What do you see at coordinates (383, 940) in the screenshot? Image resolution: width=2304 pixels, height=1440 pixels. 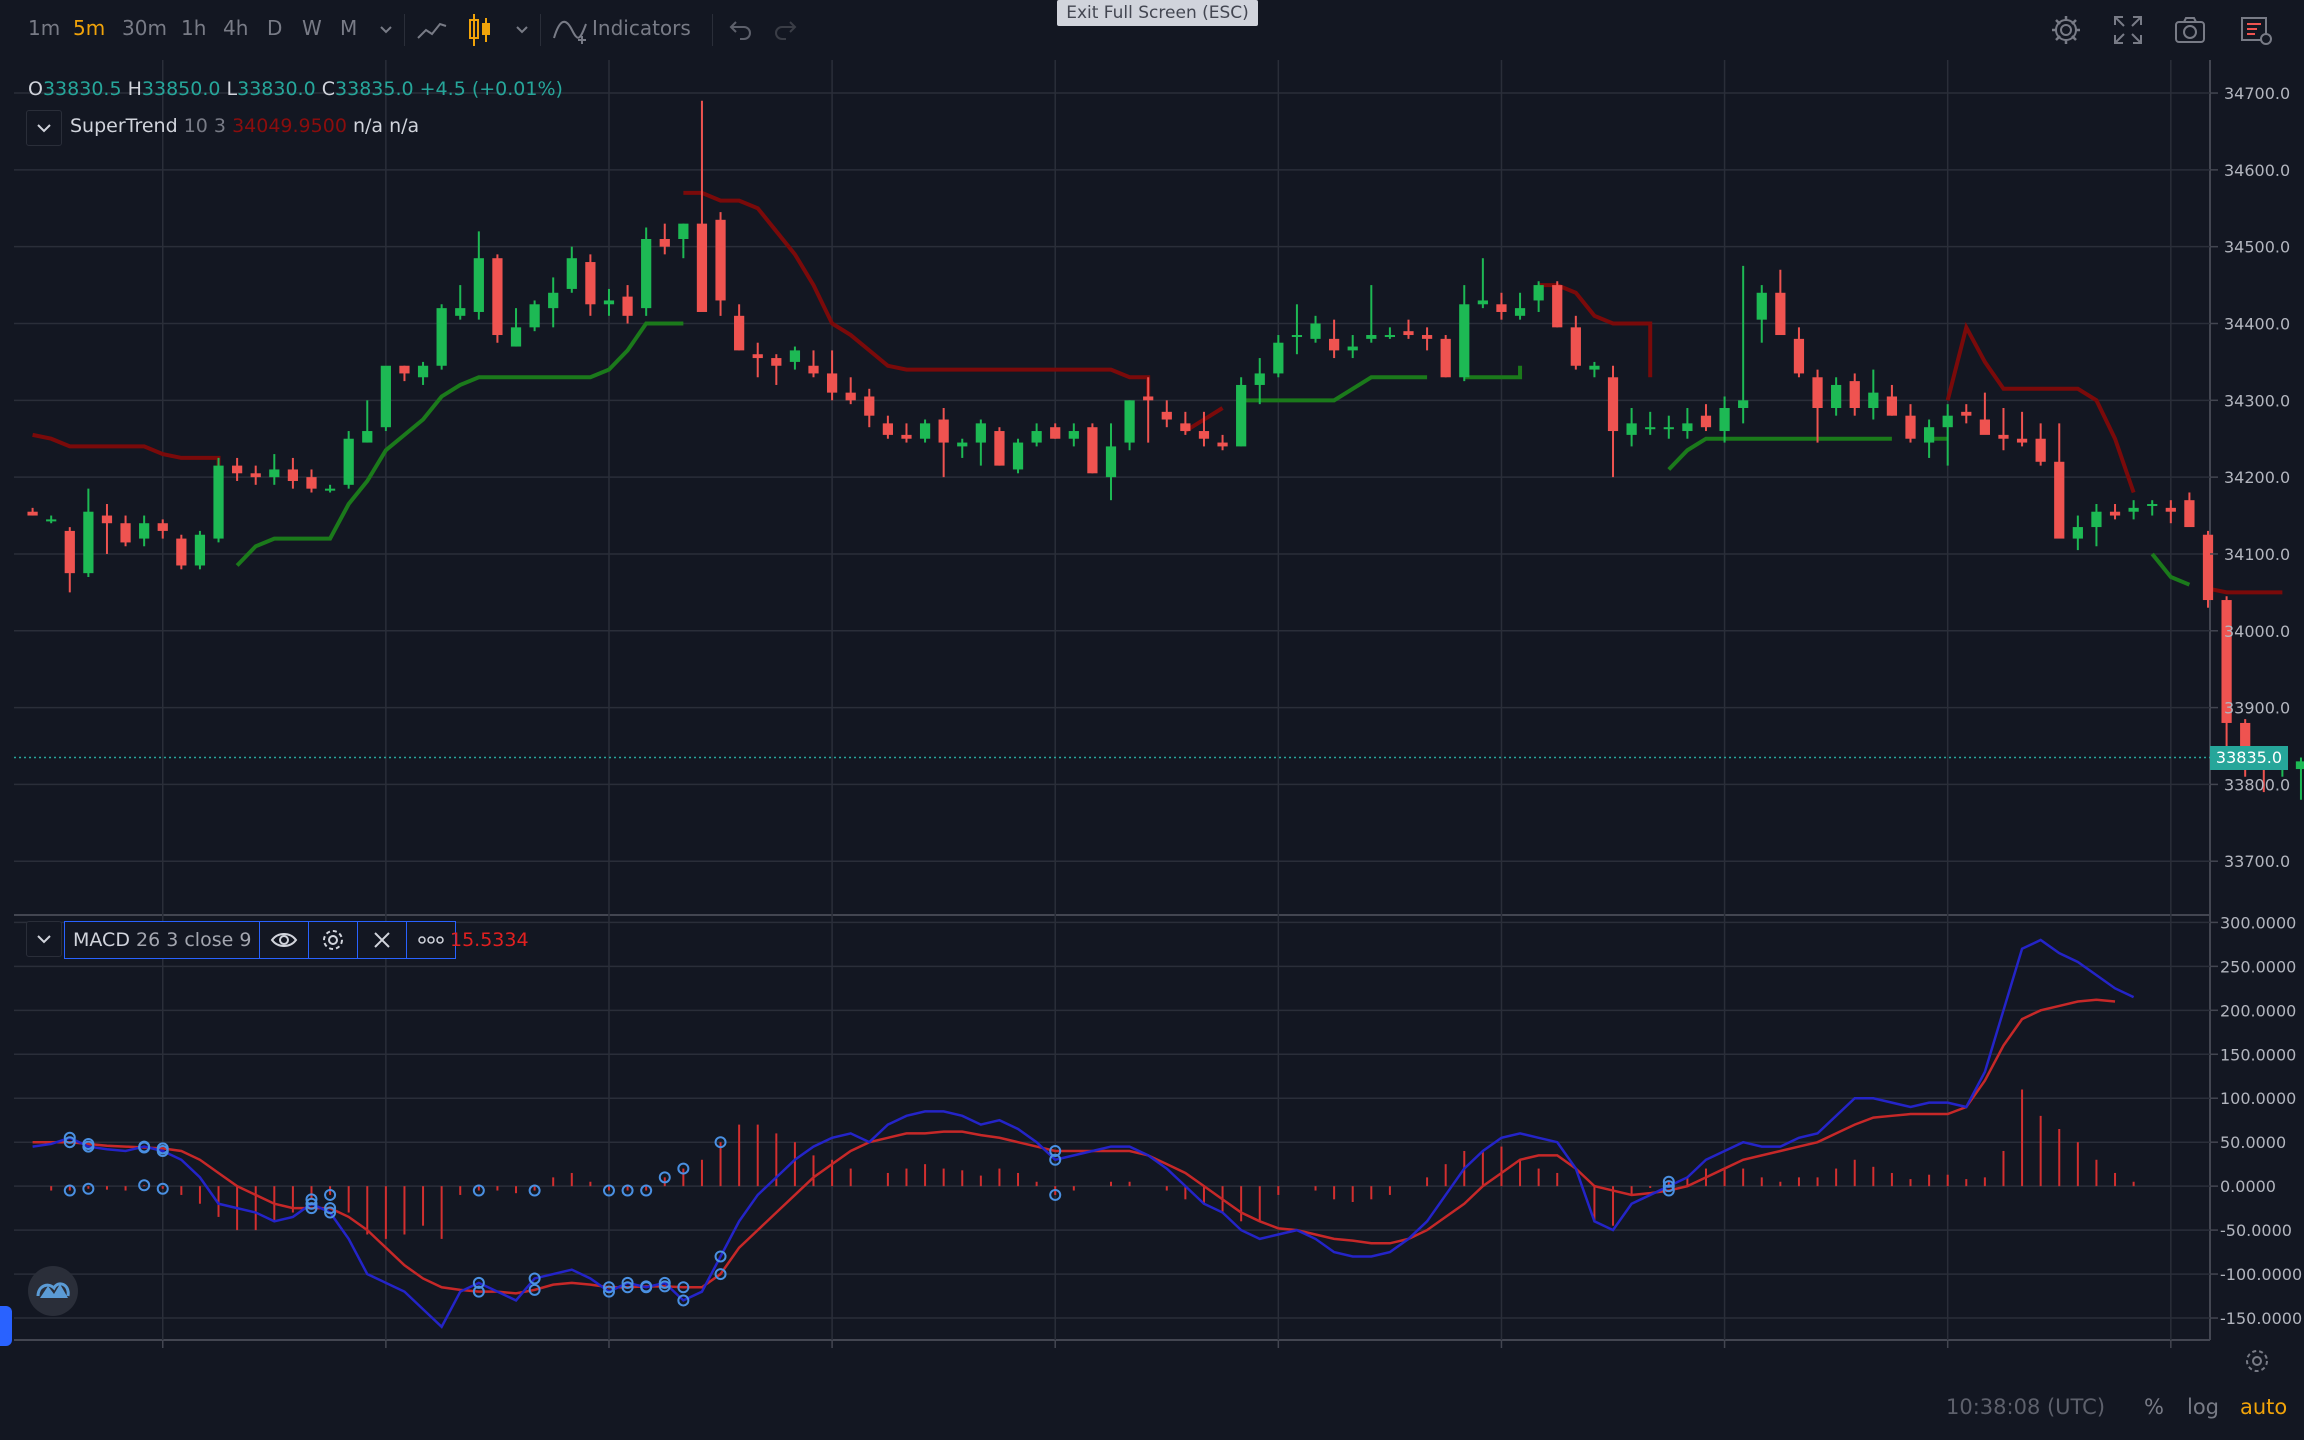 I see `macd-remove-button` at bounding box center [383, 940].